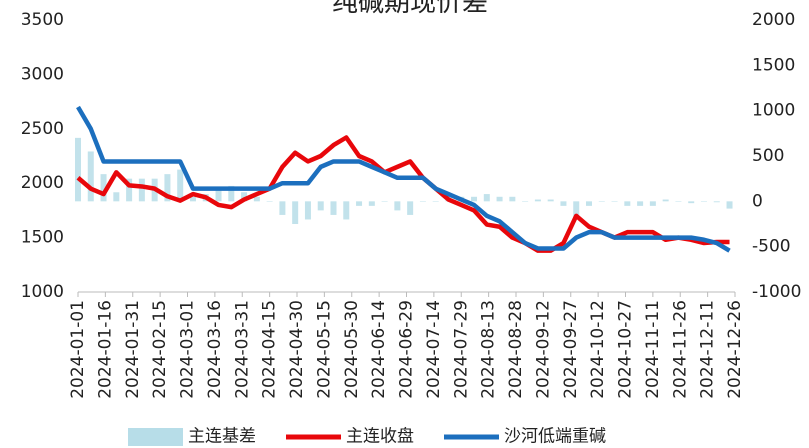 Image resolution: width=809 pixels, height=448 pixels. I want to click on x-tick-label: 2024-12-26, so click(735, 349).